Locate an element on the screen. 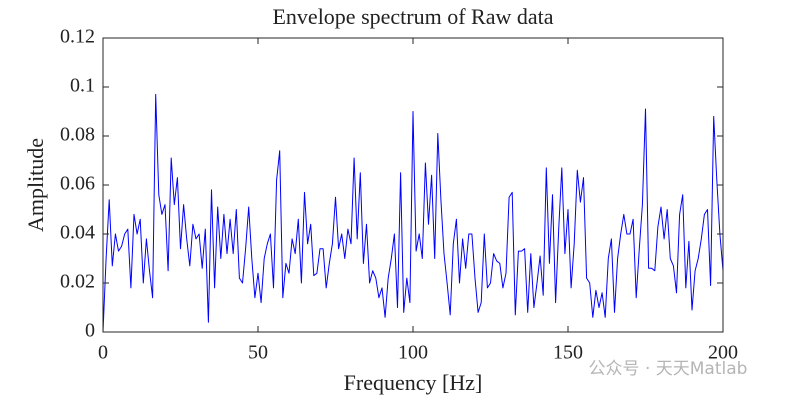 The width and height of the screenshot is (800, 400). chart-title: Envelope spectrum of Raw data is located at coordinates (412, 16).